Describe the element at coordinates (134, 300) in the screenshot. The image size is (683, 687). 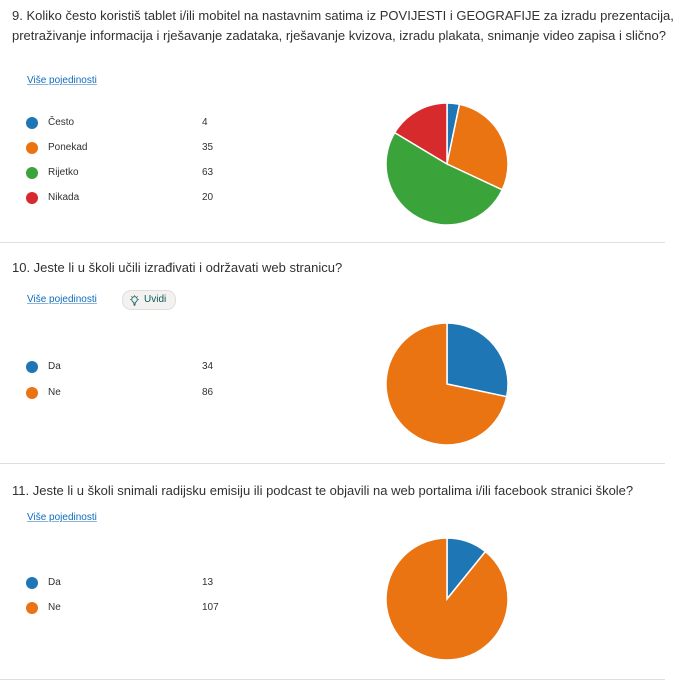
I see `lightbulb-icon` at that location.